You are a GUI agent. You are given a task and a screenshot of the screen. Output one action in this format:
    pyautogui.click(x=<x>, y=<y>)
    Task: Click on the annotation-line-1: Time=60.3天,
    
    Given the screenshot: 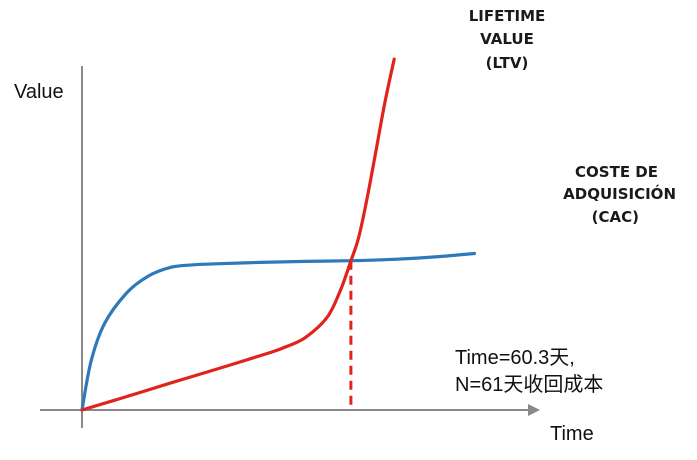 What is the action you would take?
    pyautogui.click(x=515, y=358)
    